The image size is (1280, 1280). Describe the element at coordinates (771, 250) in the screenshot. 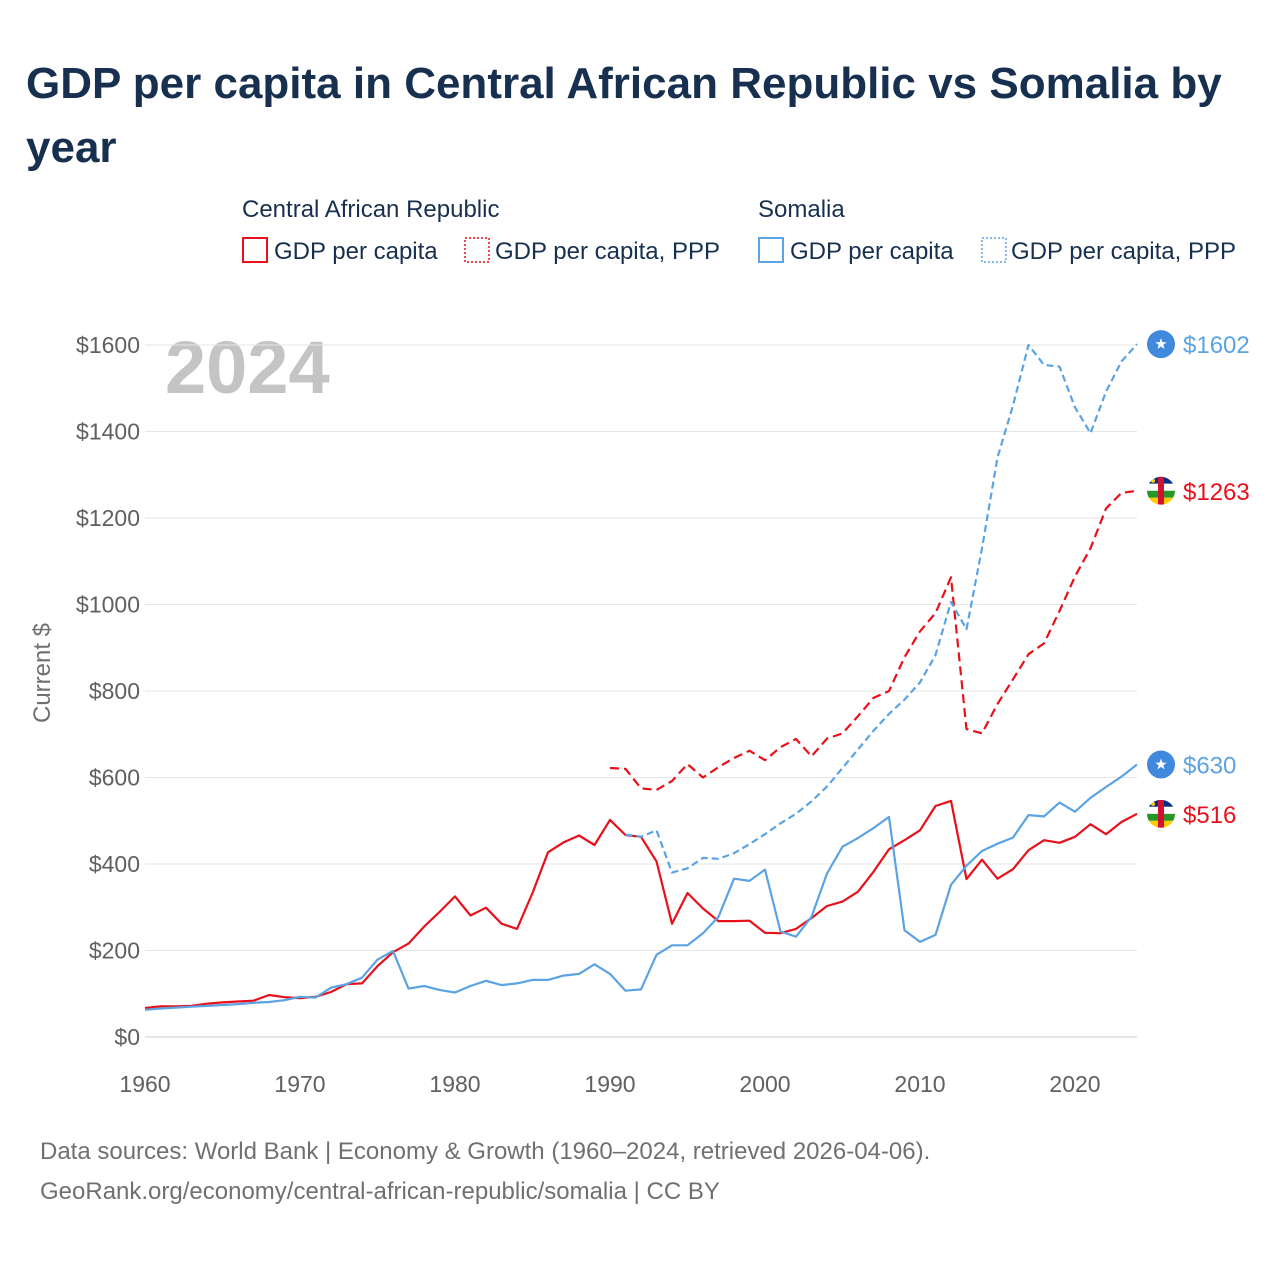

I see `legend-swatch-somalia-gdp` at that location.